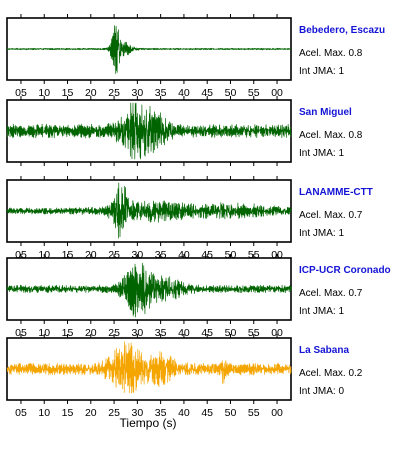 The height and width of the screenshot is (460, 410). I want to click on station-name: ICP-UCR Coronado, so click(345, 270).